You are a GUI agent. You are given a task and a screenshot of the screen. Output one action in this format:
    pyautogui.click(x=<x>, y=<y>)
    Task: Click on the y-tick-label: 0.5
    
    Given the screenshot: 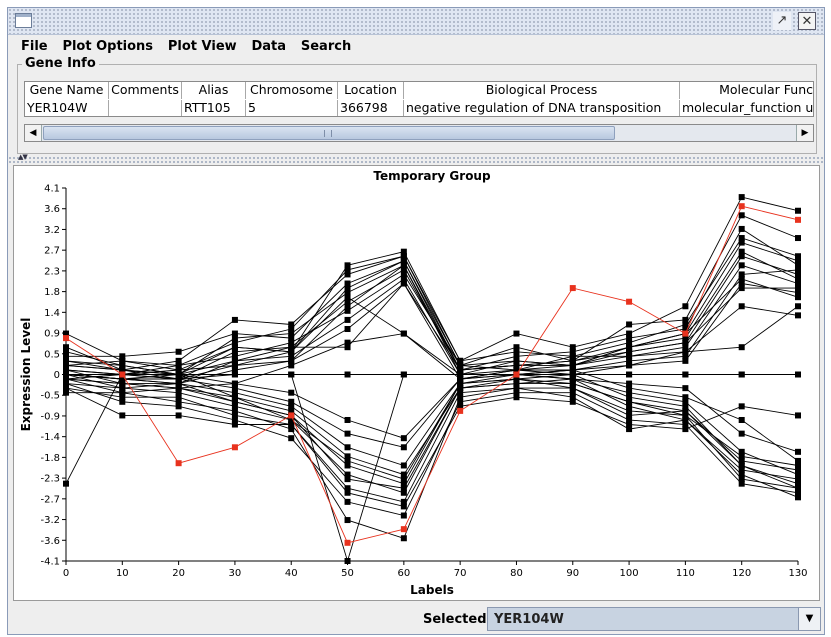 What is the action you would take?
    pyautogui.click(x=52, y=354)
    